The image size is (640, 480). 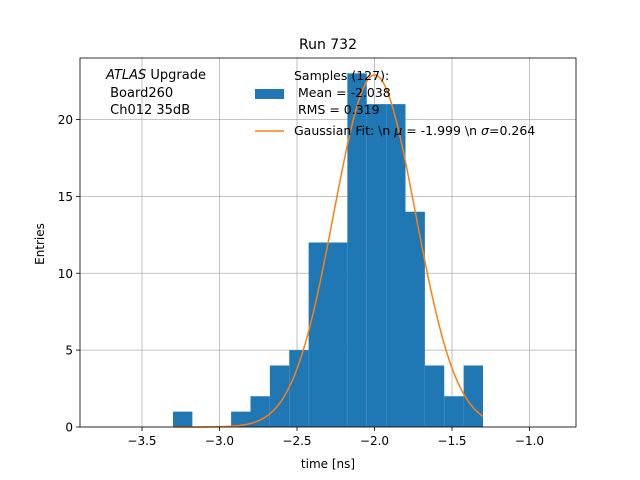 What do you see at coordinates (65, 274) in the screenshot?
I see `y-tick-label-2: 10` at bounding box center [65, 274].